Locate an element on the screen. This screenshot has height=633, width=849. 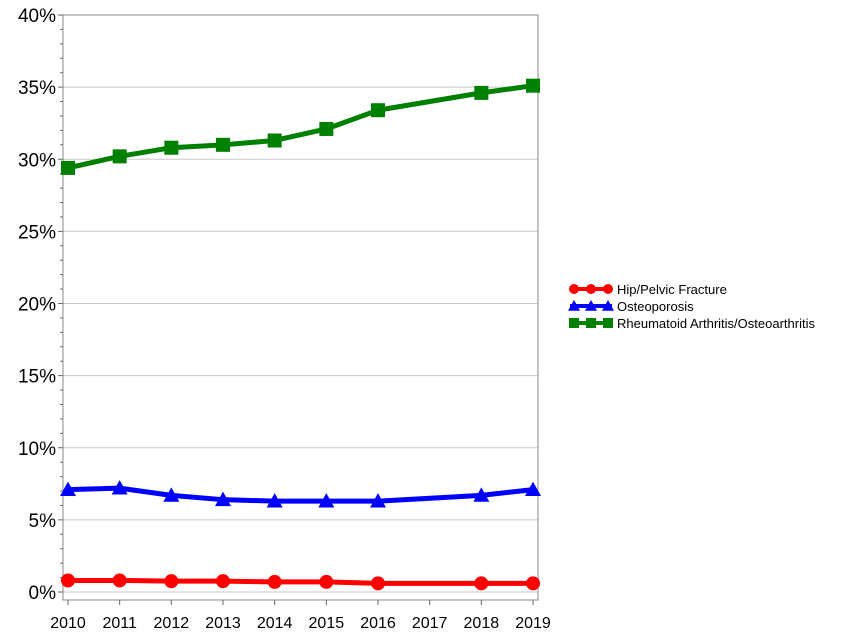
legend-item-hip-pelvic-fracture: Hip/Pelvic Fracture is located at coordinates (648, 289).